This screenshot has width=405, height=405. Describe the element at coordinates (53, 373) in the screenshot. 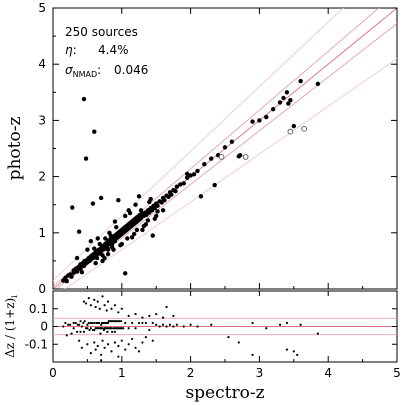

I see `x-tick-label: 0` at that location.